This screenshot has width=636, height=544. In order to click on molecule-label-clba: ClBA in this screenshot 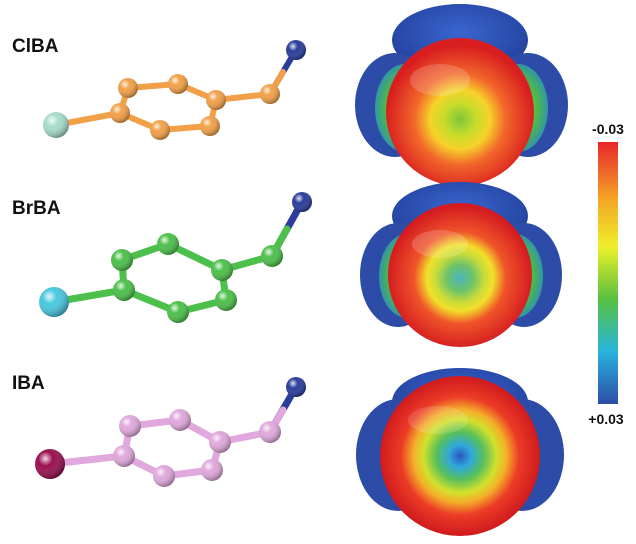, I will do `click(35, 46)`.